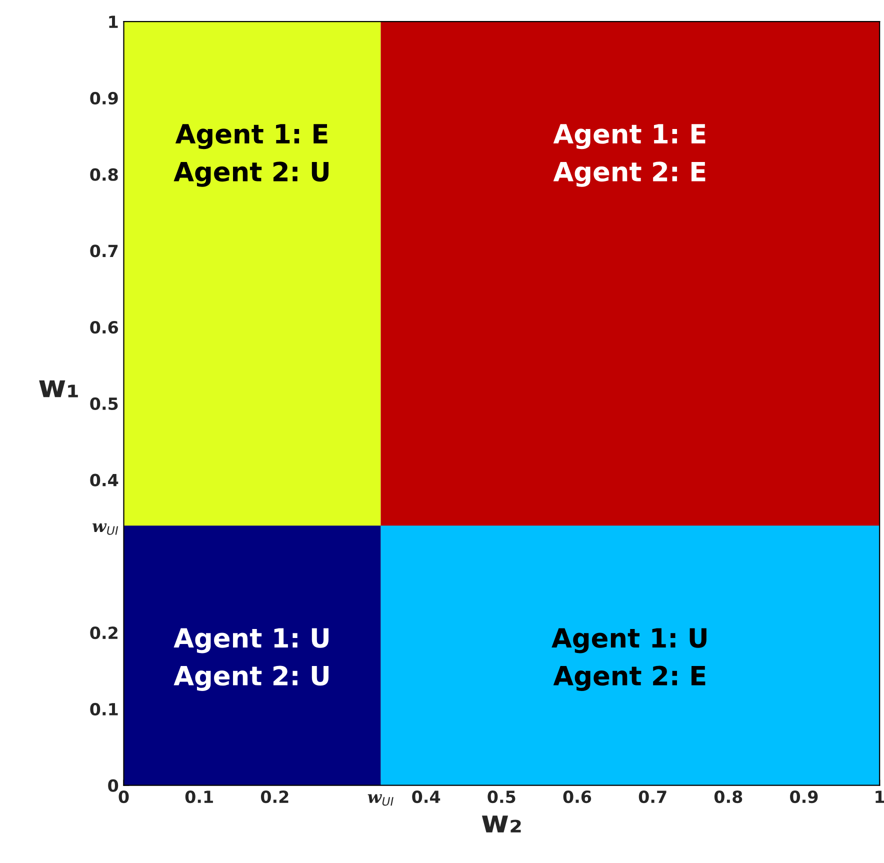 This screenshot has width=884, height=863. What do you see at coordinates (104, 403) in the screenshot?
I see `y-tick-label: 0.5` at bounding box center [104, 403].